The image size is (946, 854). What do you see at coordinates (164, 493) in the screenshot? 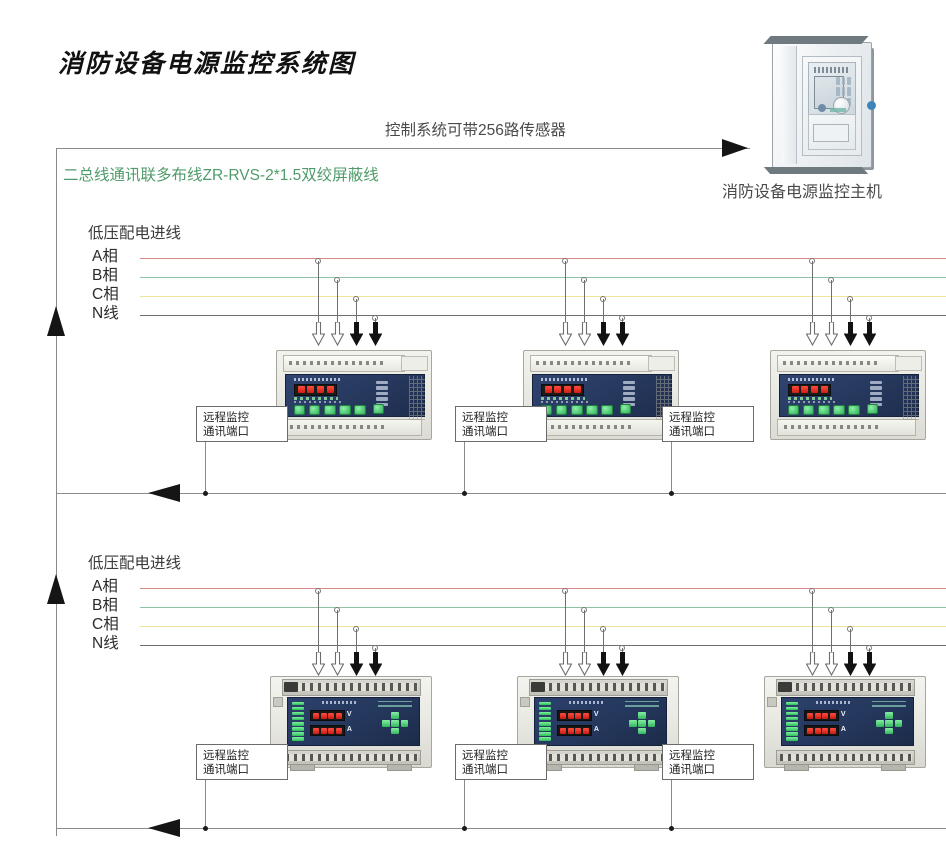
I see `bus-arrow-left-group1` at bounding box center [164, 493].